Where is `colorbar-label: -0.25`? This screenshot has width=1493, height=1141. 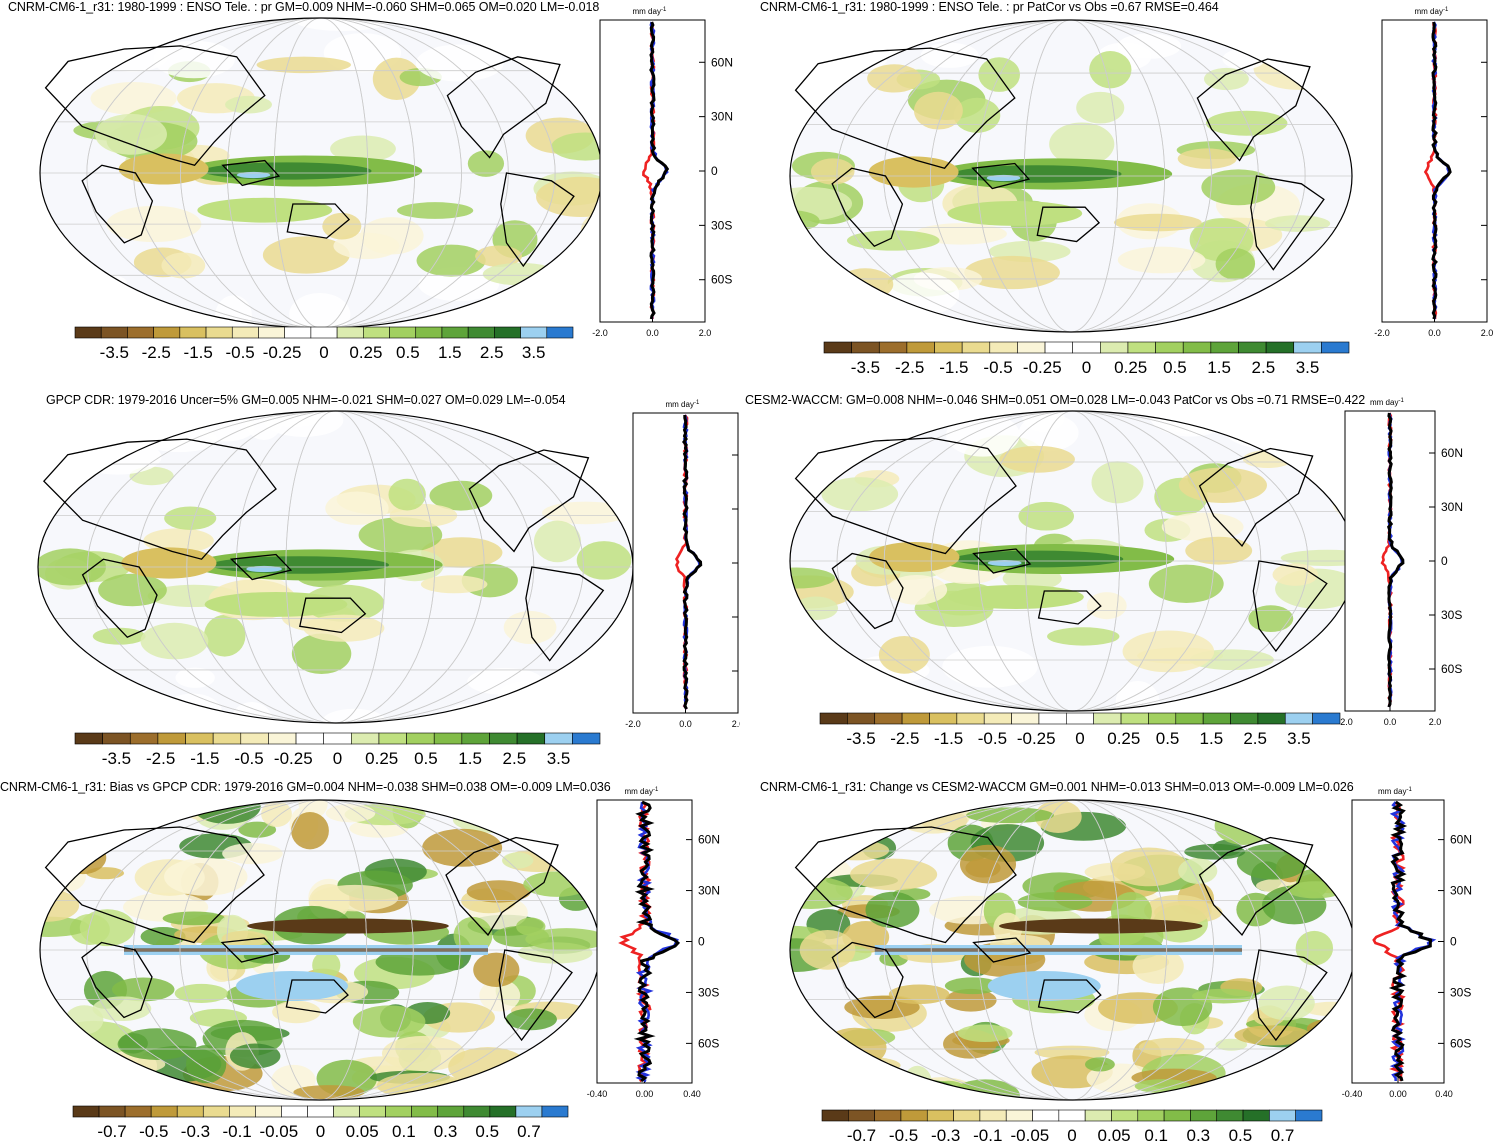 colorbar-label: -0.25 is located at coordinates (1036, 738).